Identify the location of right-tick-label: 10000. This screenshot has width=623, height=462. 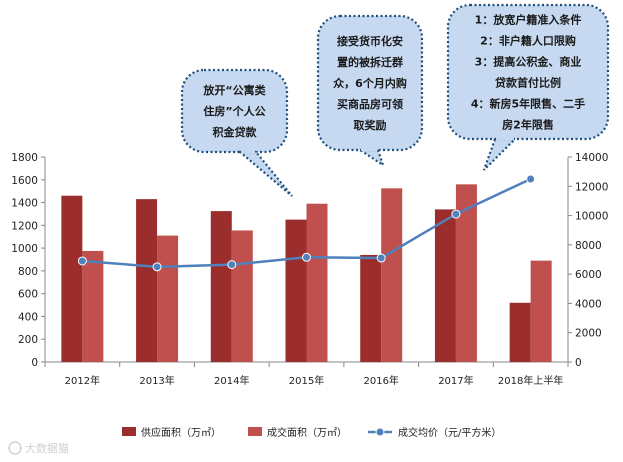
(591, 217).